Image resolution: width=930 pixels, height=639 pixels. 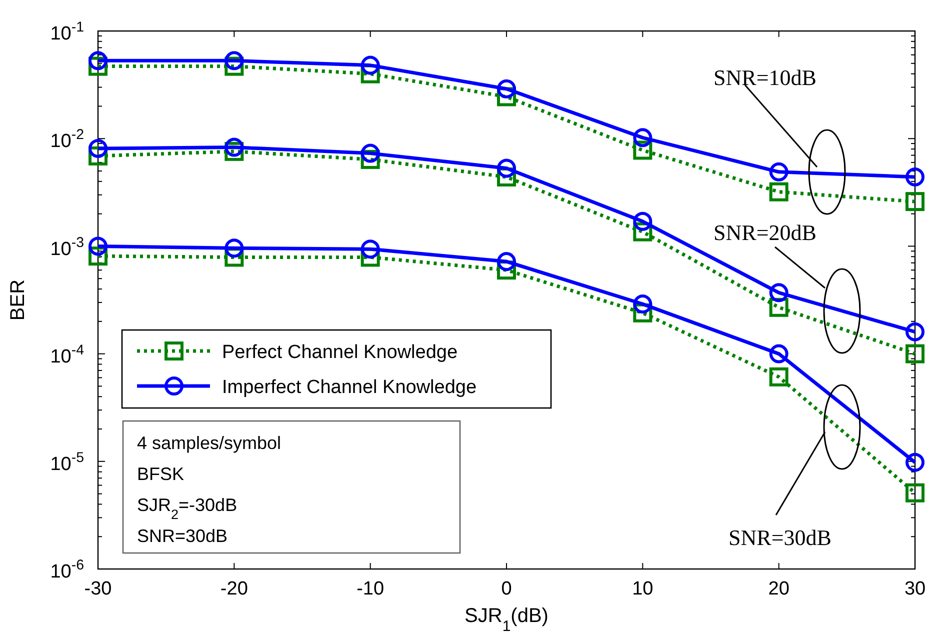 I want to click on x-tick-label: 30, so click(x=915, y=589).